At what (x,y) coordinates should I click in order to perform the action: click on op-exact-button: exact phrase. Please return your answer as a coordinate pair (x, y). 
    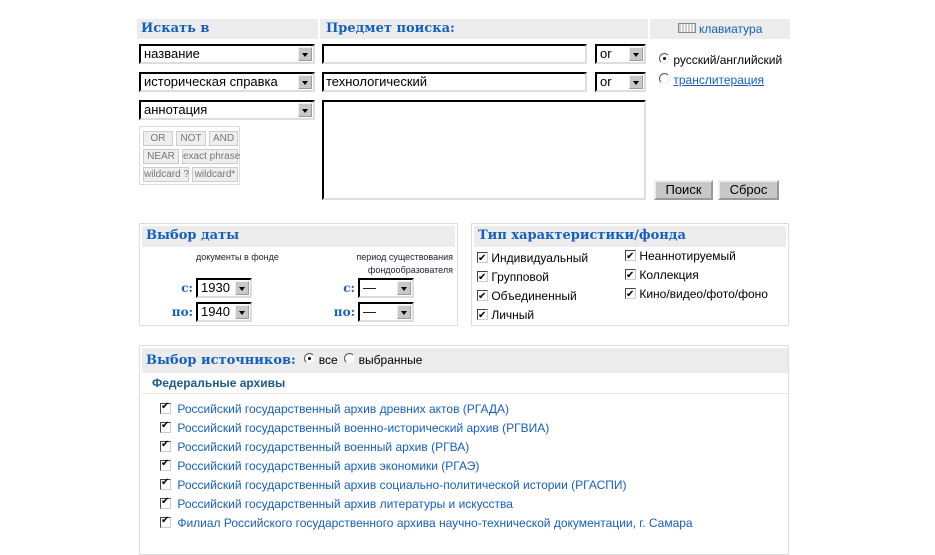
    Looking at the image, I should click on (211, 156).